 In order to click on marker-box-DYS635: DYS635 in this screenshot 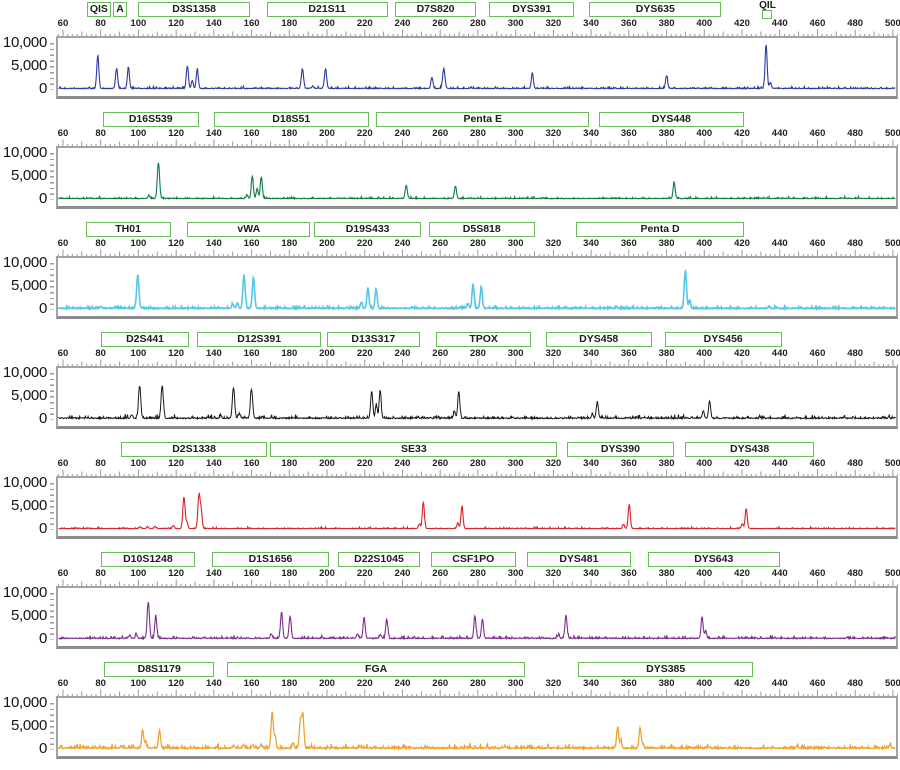, I will do `click(655, 9)`.